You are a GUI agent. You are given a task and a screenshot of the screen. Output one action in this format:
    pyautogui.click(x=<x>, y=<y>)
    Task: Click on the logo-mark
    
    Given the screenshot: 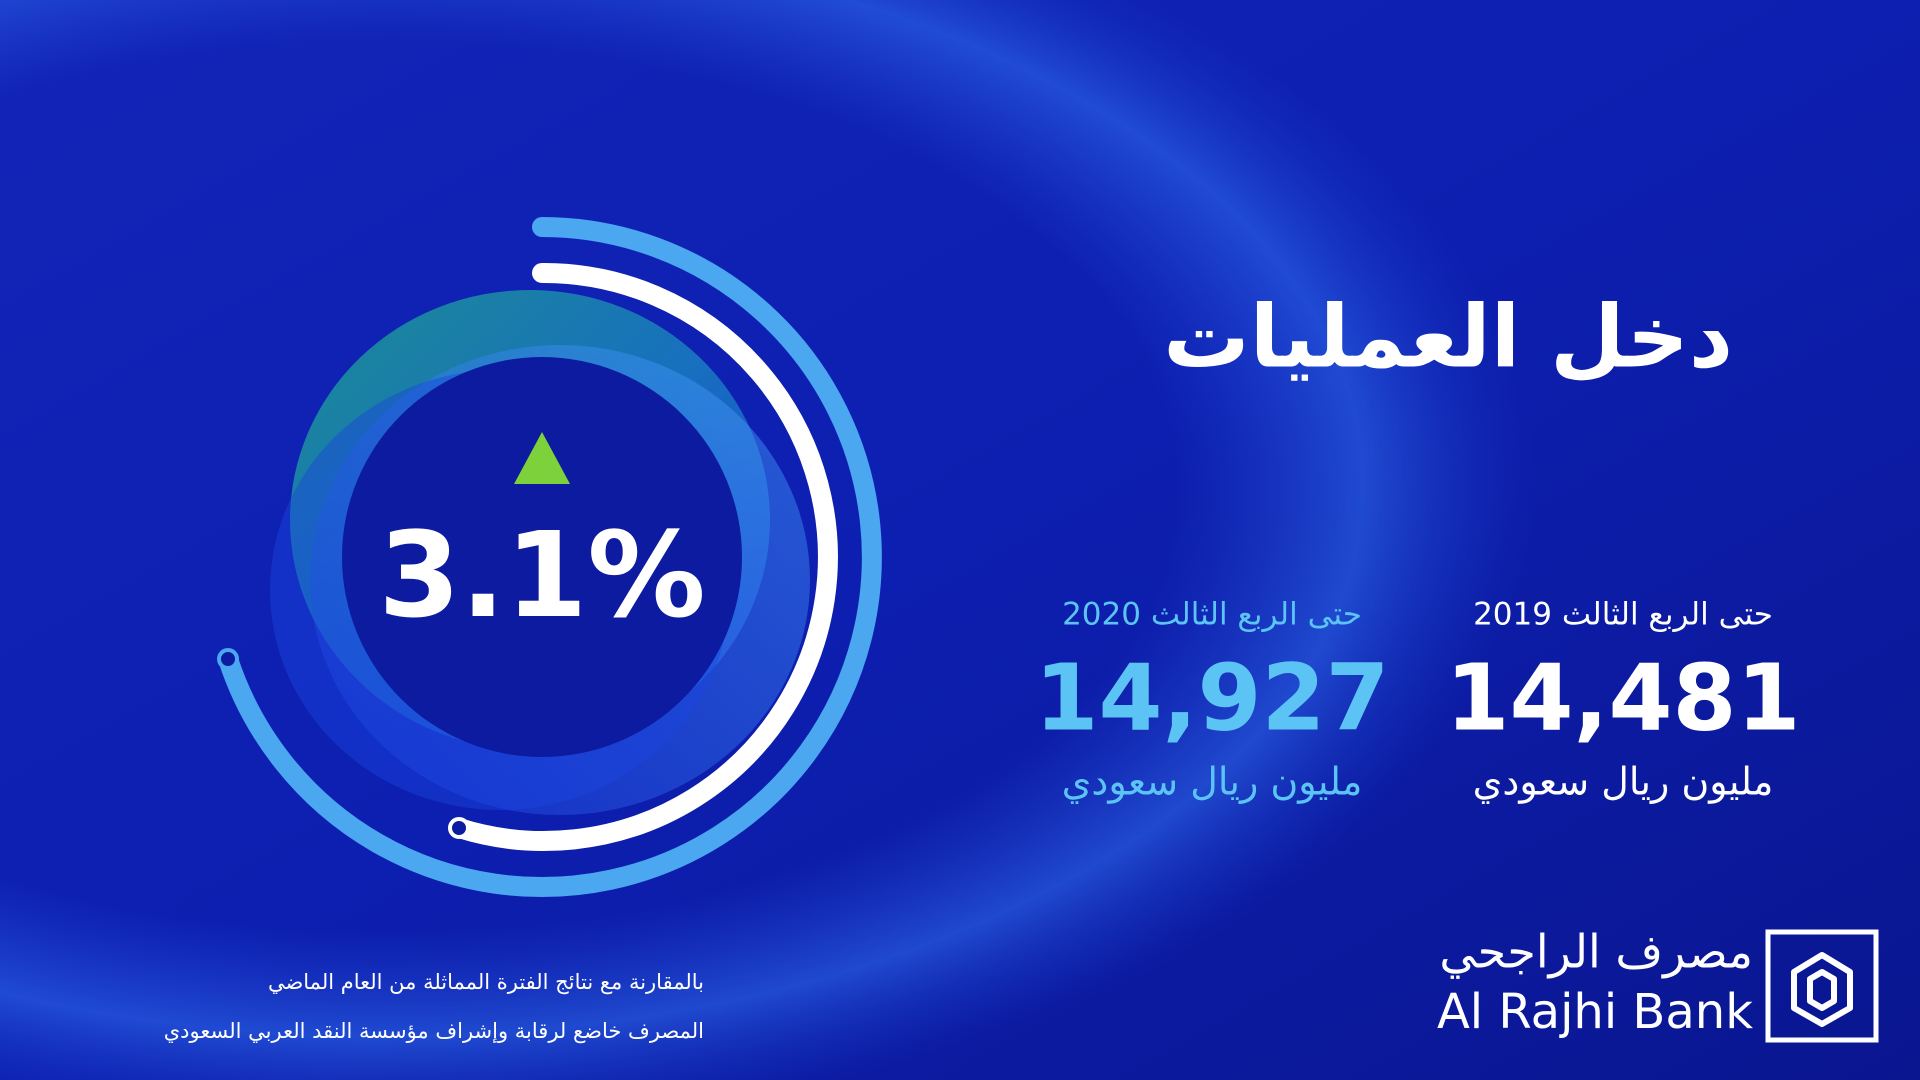 What is the action you would take?
    pyautogui.click(x=1822, y=989)
    